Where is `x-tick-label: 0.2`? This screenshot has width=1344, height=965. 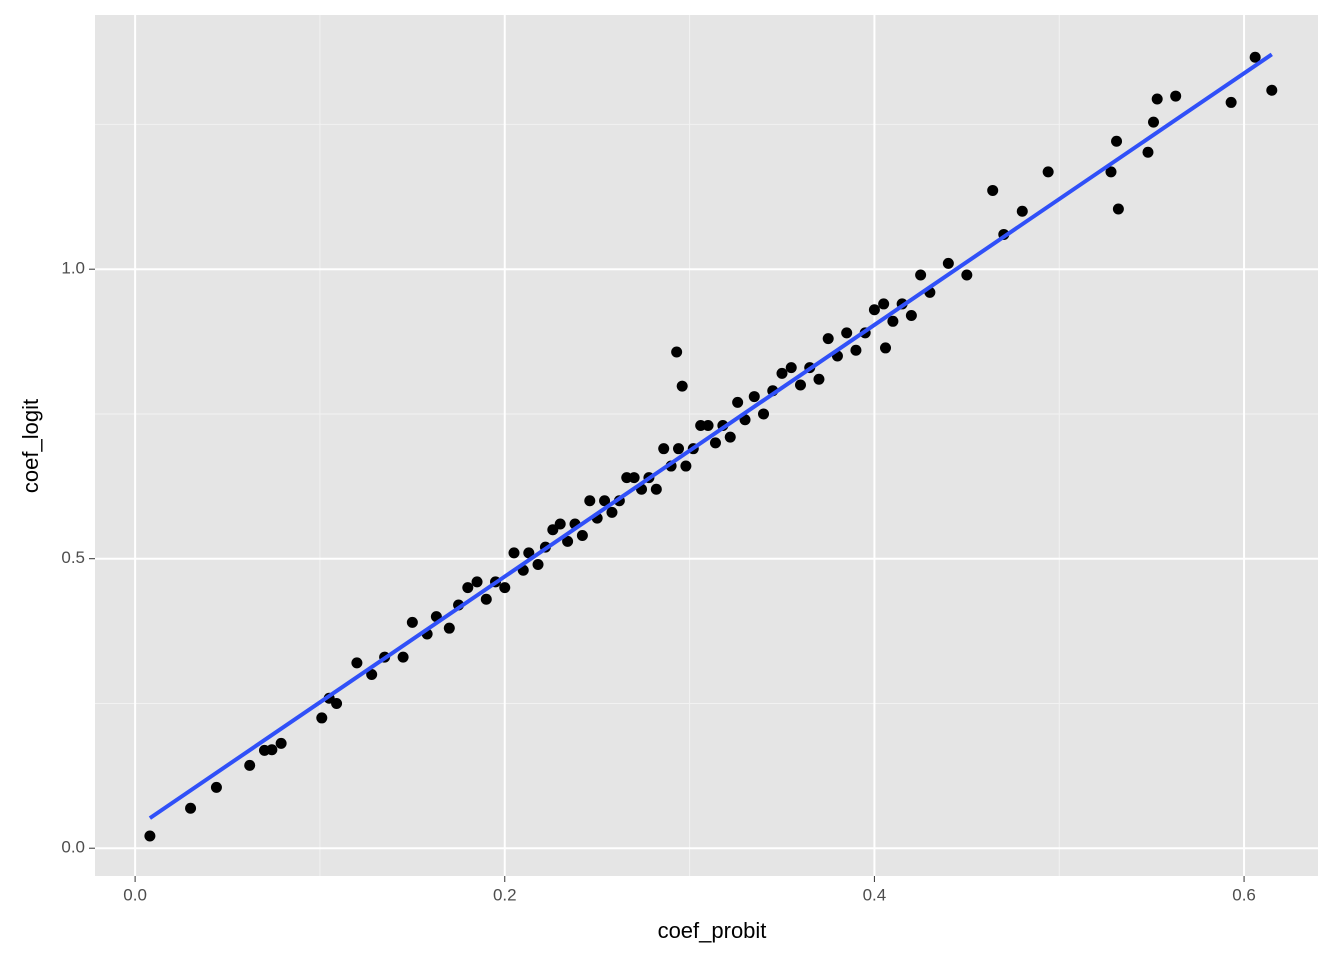 x-tick-label: 0.2 is located at coordinates (505, 894).